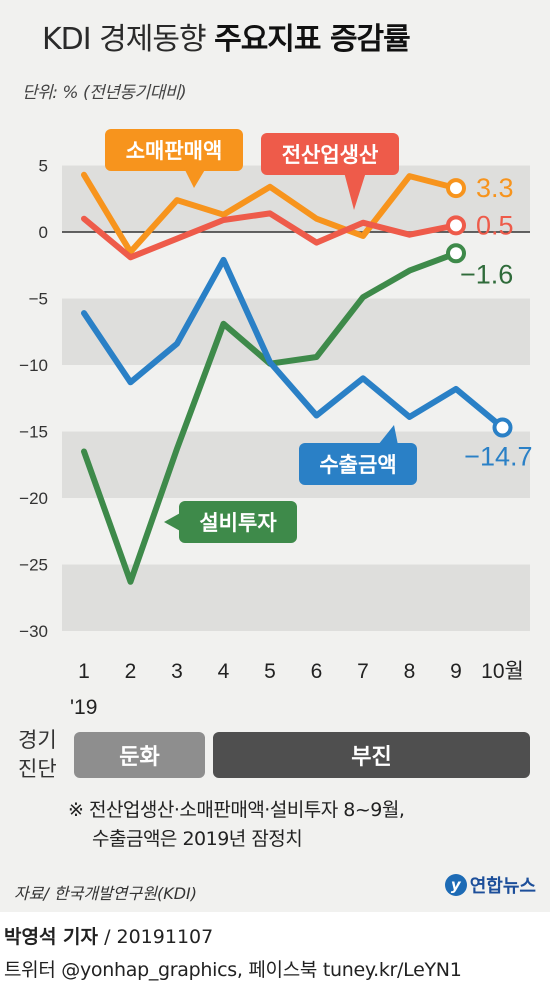 The image size is (550, 993). I want to click on yonhap-logo-icon: y, so click(455, 885).